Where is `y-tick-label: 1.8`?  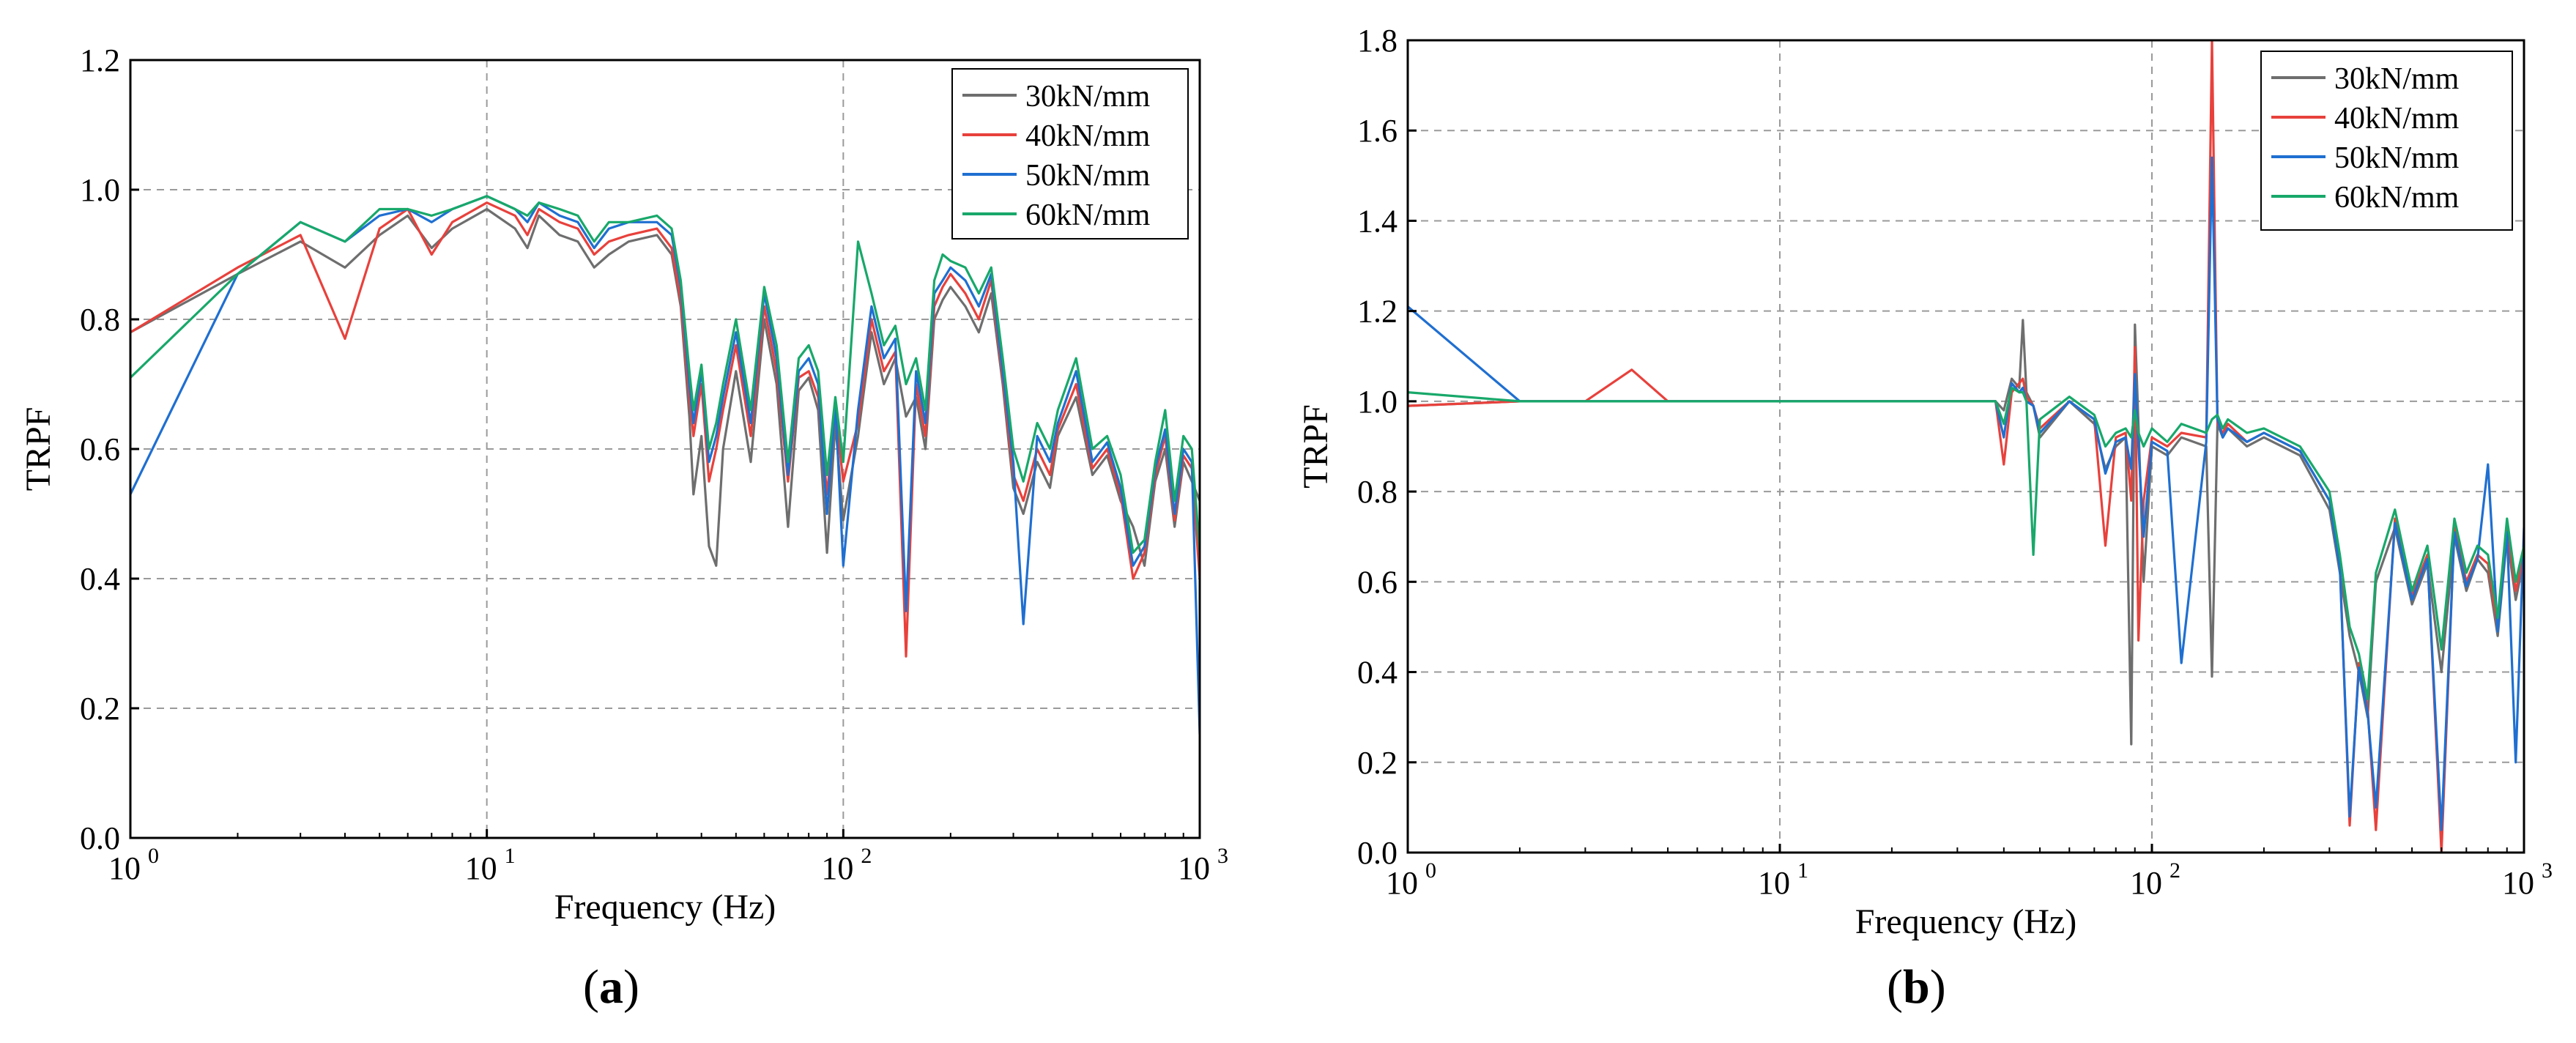 y-tick-label: 1.8 is located at coordinates (1377, 41).